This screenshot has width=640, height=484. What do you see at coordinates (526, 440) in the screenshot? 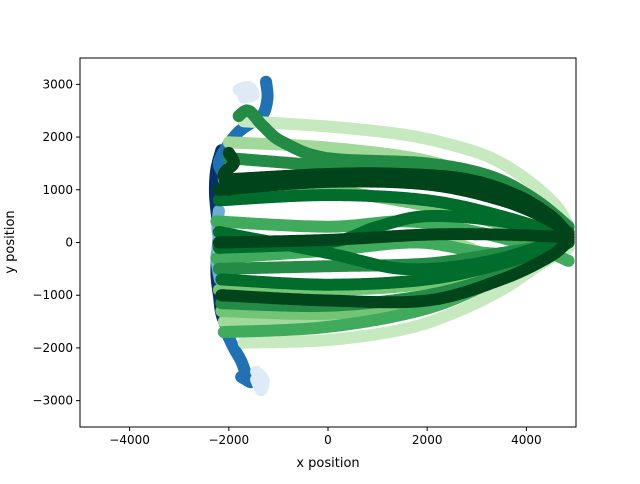
I see `x-tick-label: 4000` at bounding box center [526, 440].